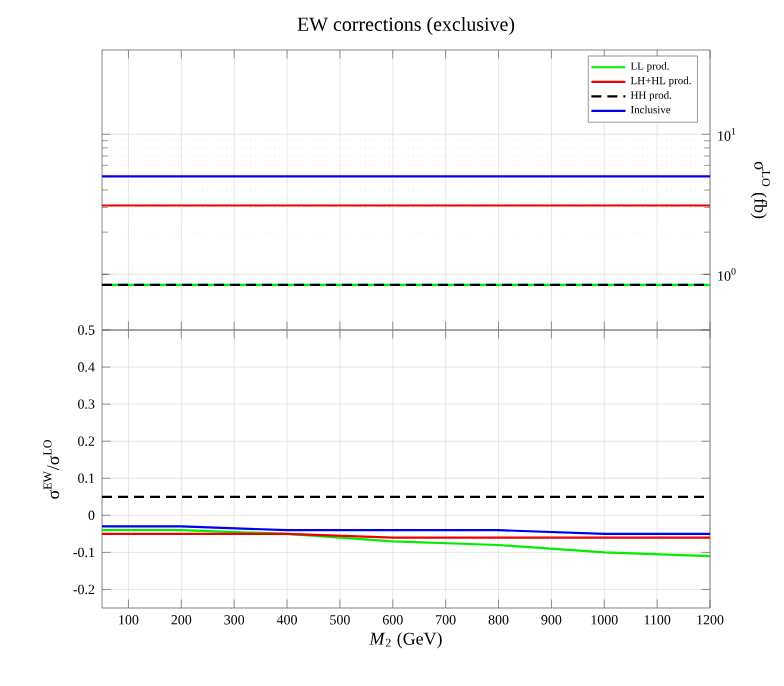 The image size is (784, 686). Describe the element at coordinates (51, 469) in the screenshot. I see `y-axis-title: σ$^{EW}$/σ$^{LO}$` at that location.